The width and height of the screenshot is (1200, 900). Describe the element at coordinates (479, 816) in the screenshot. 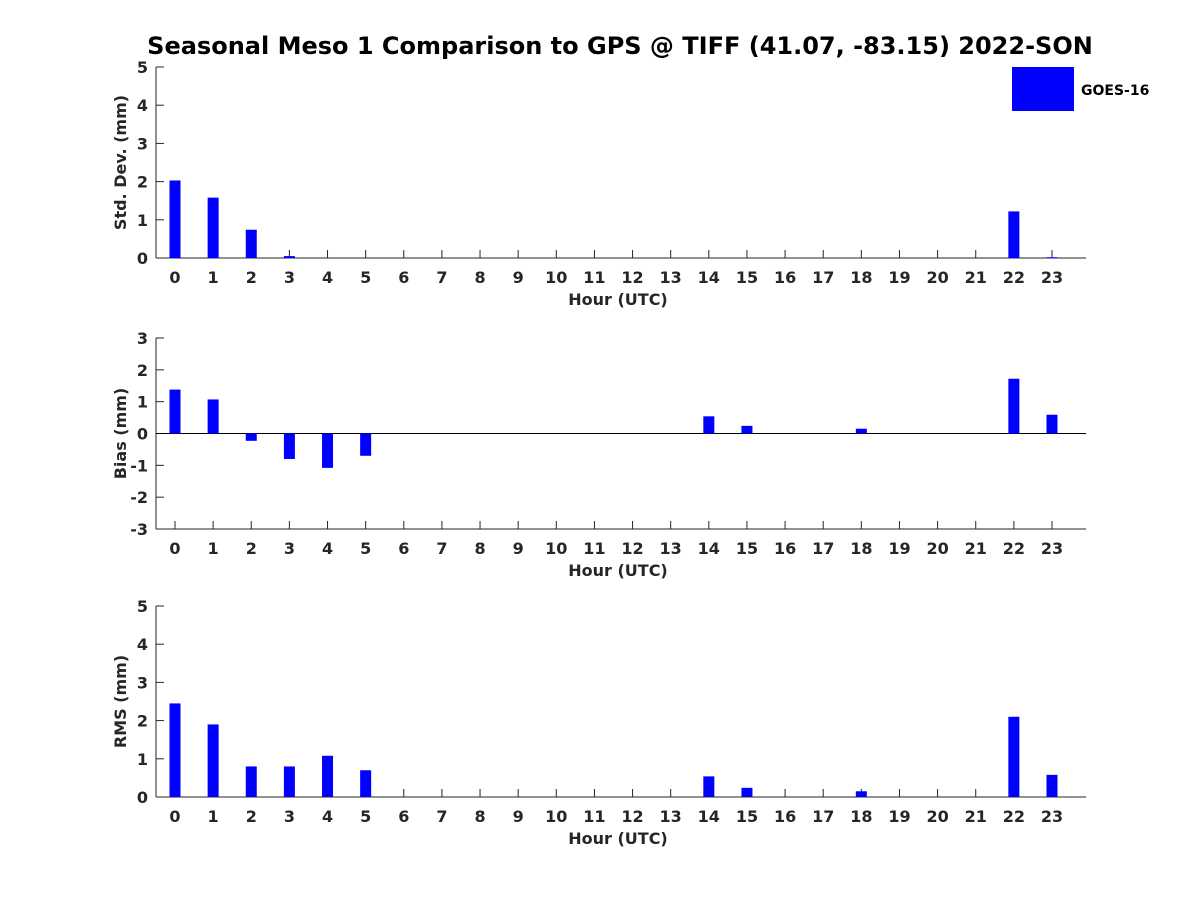

I see `x-tick-label: 8` at that location.